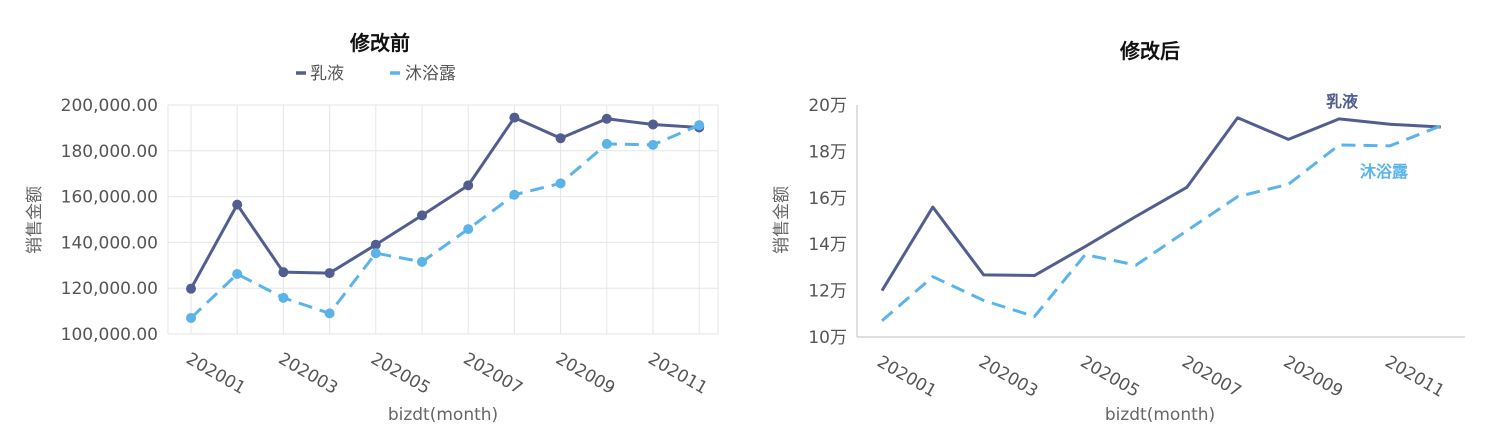 Image resolution: width=1500 pixels, height=448 pixels. I want to click on y-tick-label: 18万, so click(827, 152).